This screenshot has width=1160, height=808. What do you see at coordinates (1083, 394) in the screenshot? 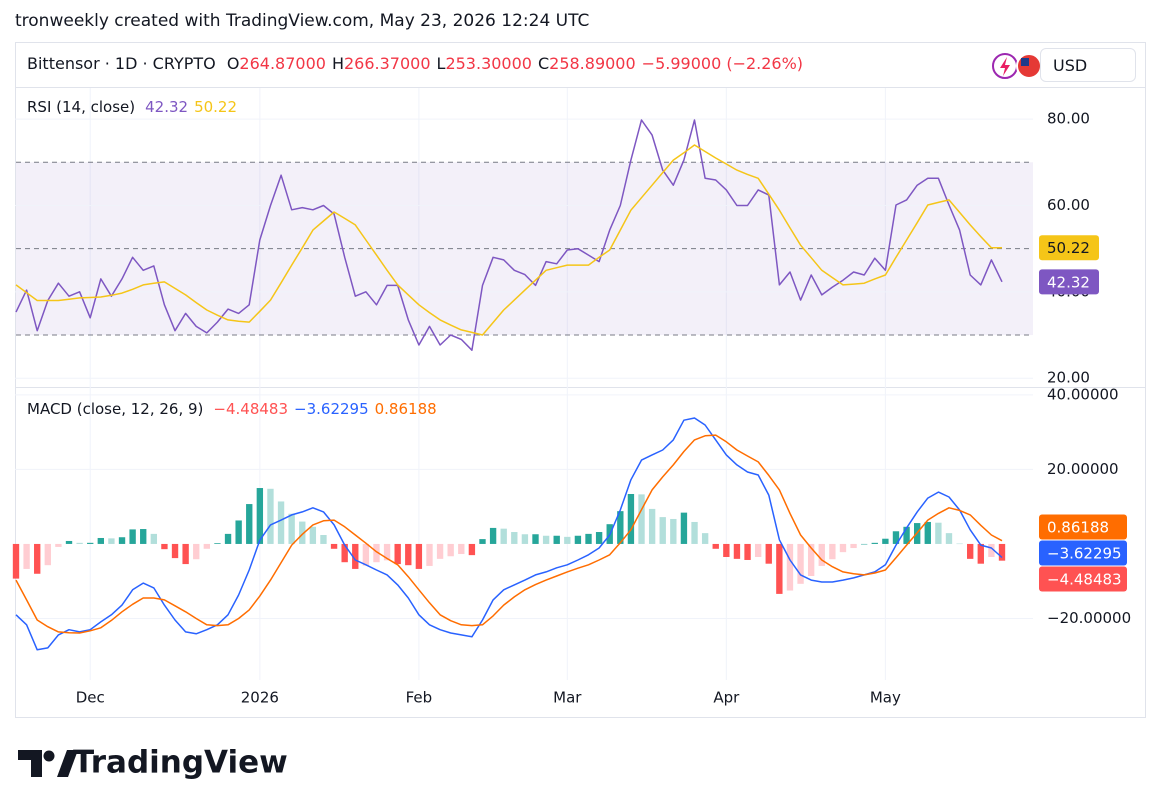
I see `y-tick-label: 40.00000` at bounding box center [1083, 394].